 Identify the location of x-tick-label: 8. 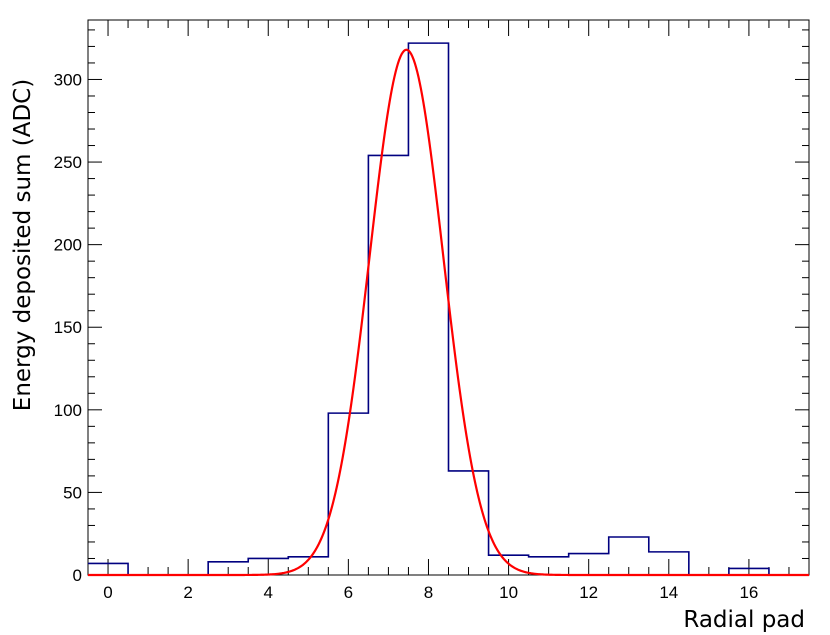
(428, 592).